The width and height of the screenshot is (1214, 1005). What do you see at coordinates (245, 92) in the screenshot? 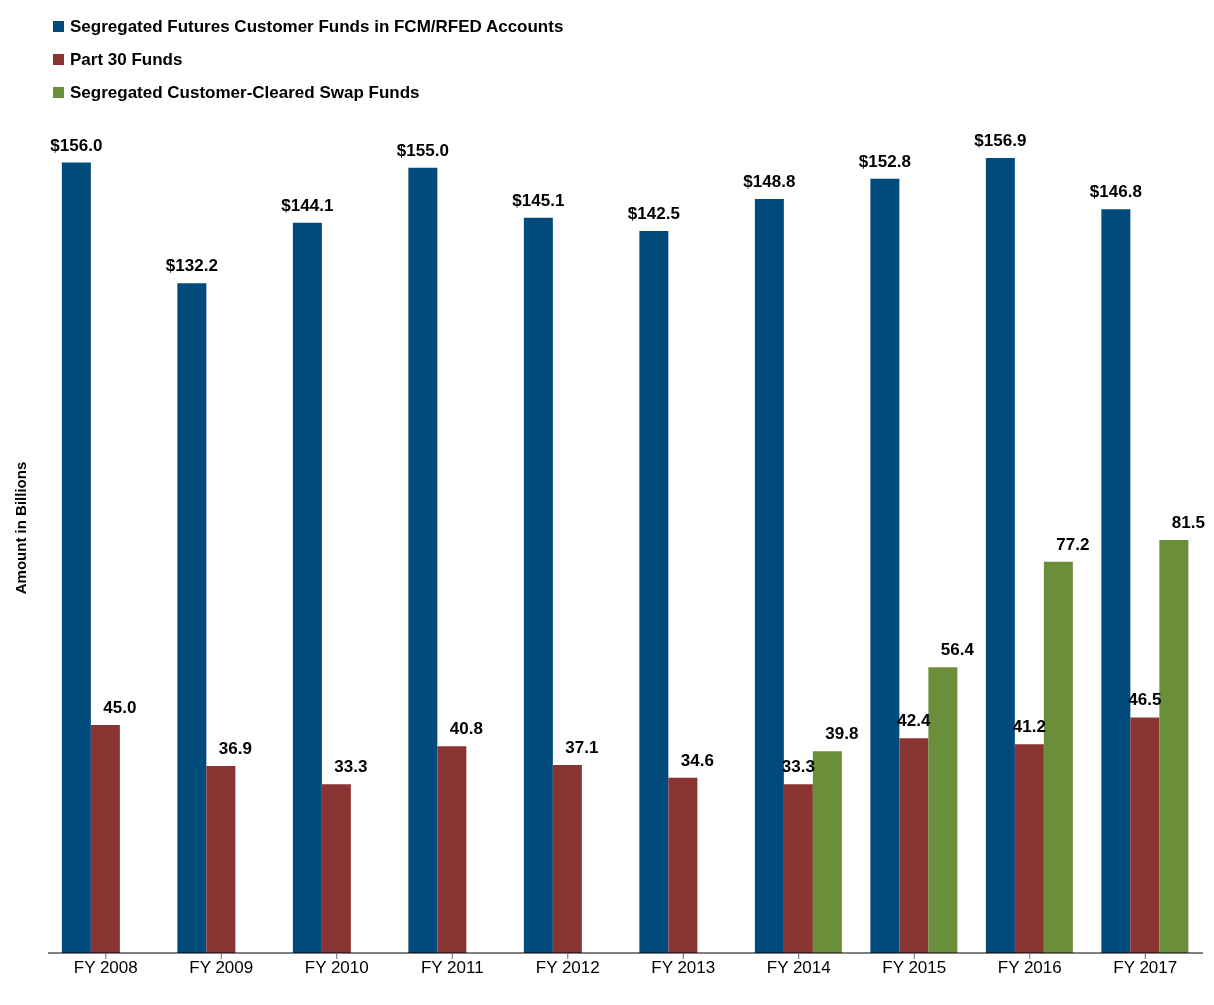
I see `legend-label: Segregated Customer-Cleared Swap Funds` at bounding box center [245, 92].